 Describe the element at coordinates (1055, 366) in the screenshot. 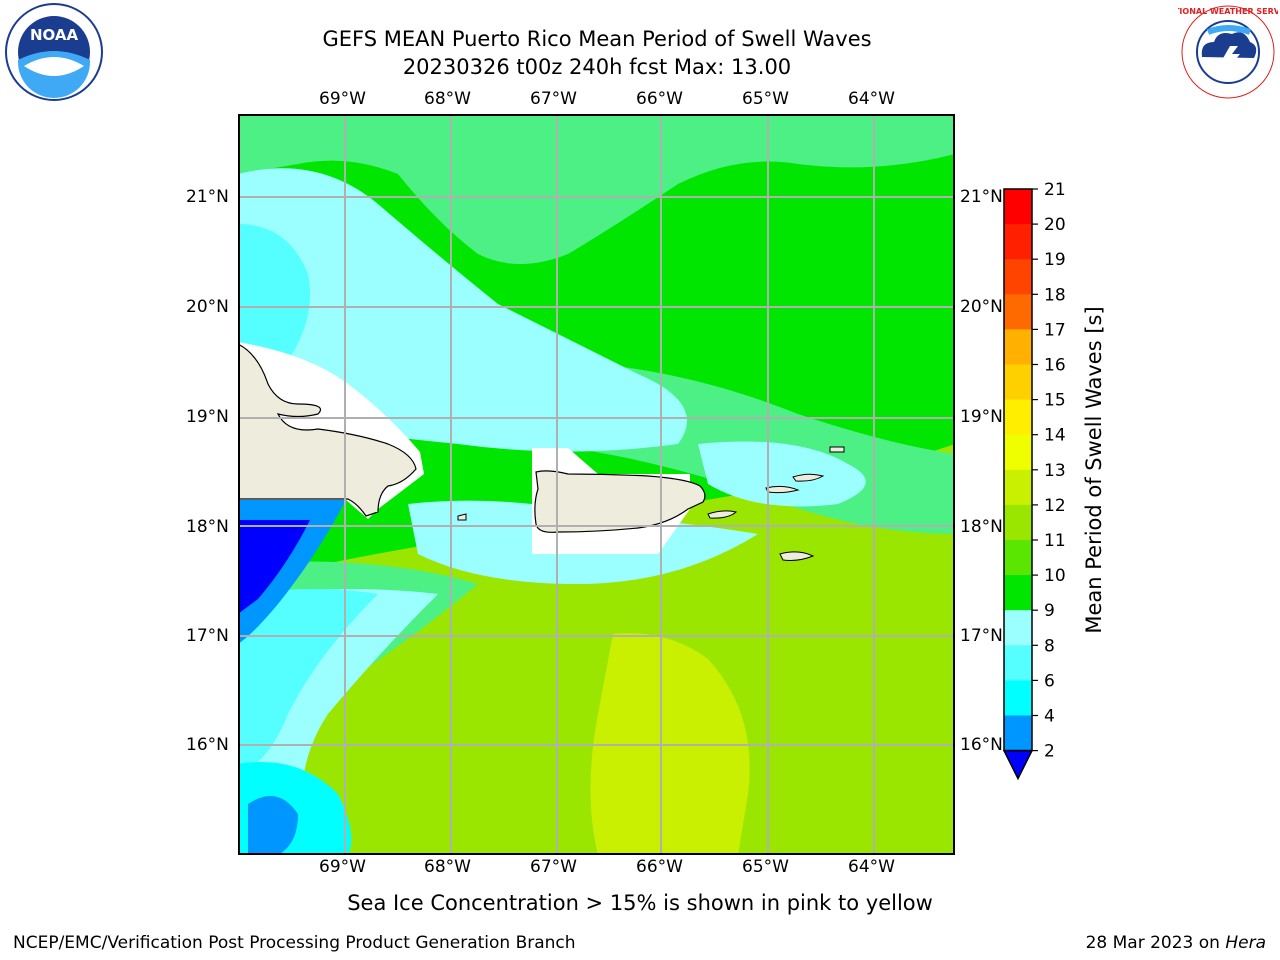

I see `colorbar-tick-label: 16` at that location.